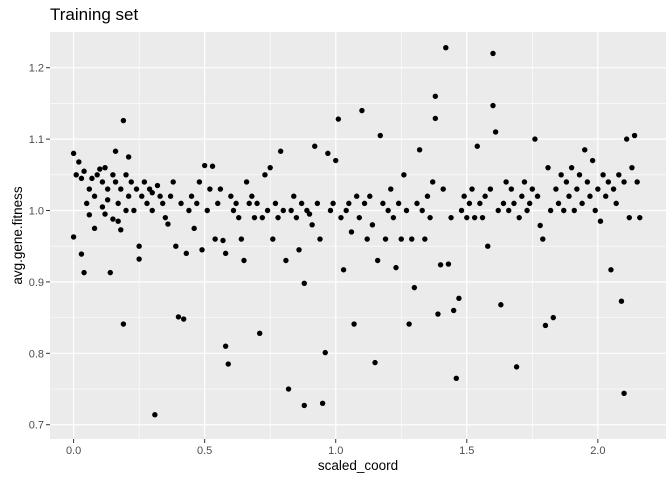 This screenshot has width=672, height=480. Describe the element at coordinates (36, 69) in the screenshot. I see `y-tick-label: 1.2` at that location.